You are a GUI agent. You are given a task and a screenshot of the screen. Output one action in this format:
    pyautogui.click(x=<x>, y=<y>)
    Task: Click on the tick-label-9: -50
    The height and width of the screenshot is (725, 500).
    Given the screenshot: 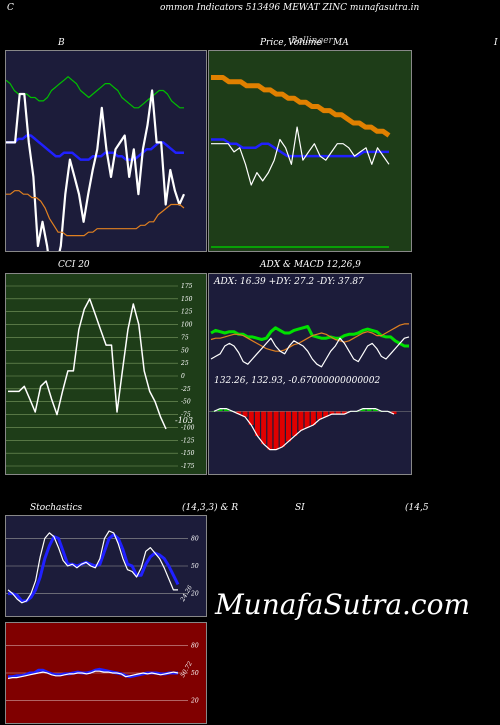 What is the action you would take?
    pyautogui.click(x=186, y=402)
    